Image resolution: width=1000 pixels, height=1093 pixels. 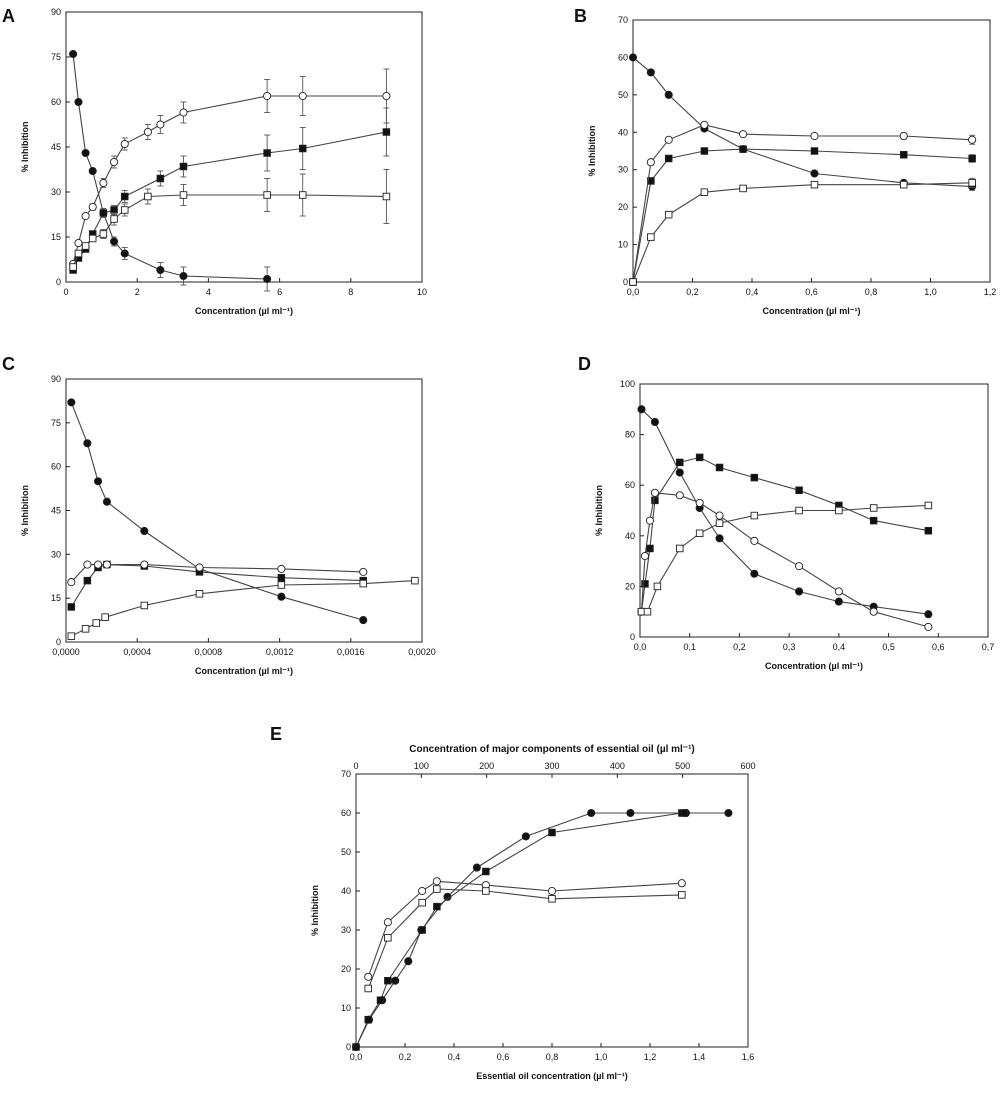 I want to click on x-tick-label: 0,0012, so click(x=280, y=652).